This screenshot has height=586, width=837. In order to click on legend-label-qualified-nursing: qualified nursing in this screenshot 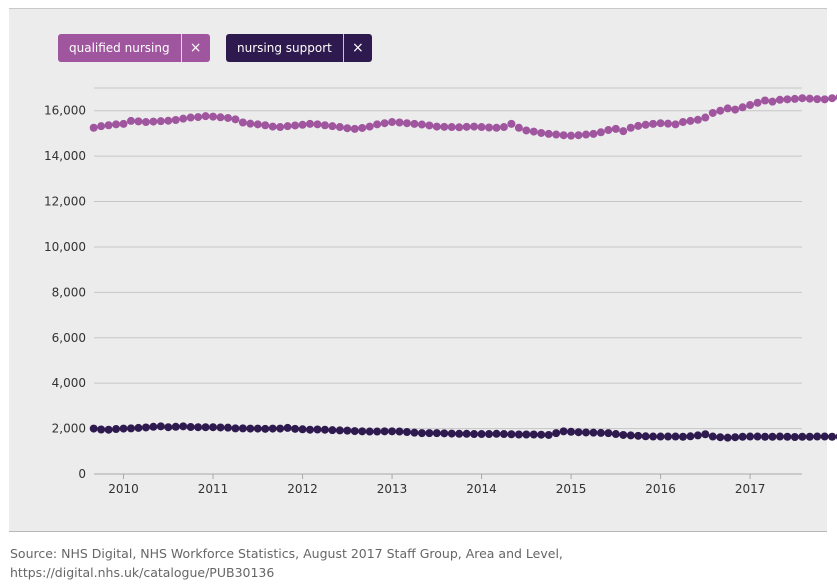, I will do `click(119, 48)`.